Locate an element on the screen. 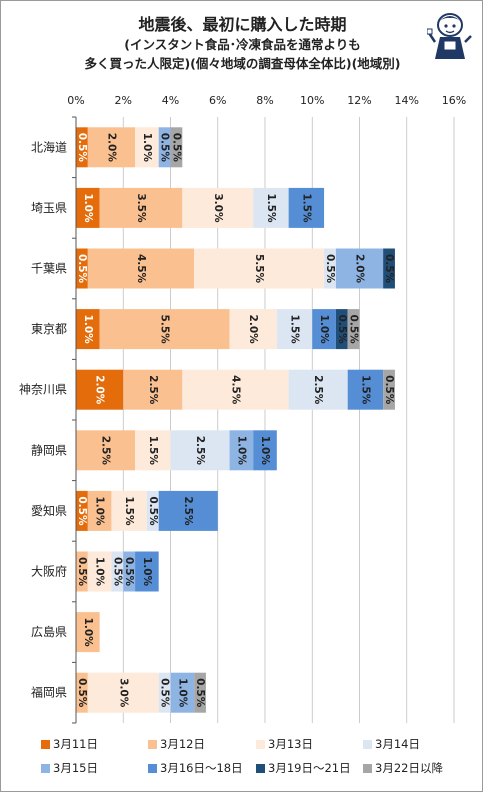 The image size is (483, 792). x-tick-label: 4% is located at coordinates (170, 100).